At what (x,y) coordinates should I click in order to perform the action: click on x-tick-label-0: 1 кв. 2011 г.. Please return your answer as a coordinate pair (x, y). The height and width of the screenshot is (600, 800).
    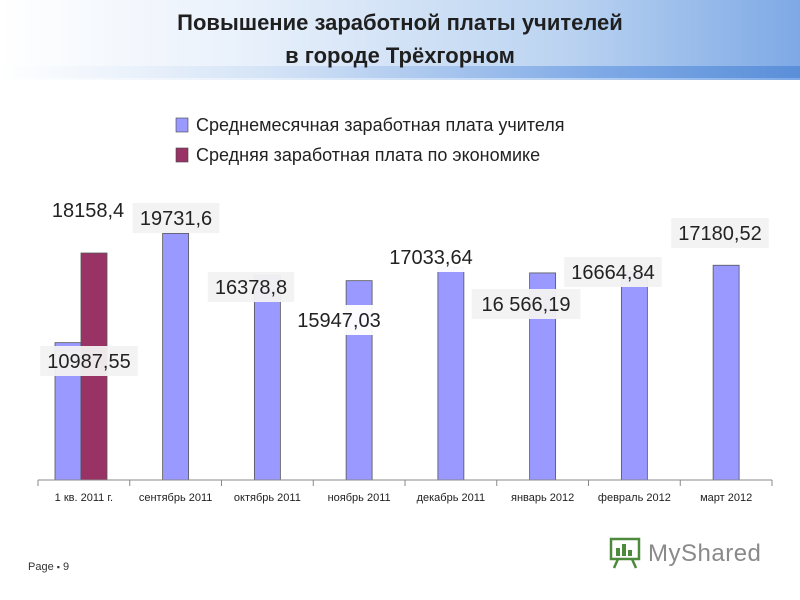
    Looking at the image, I should click on (84, 498).